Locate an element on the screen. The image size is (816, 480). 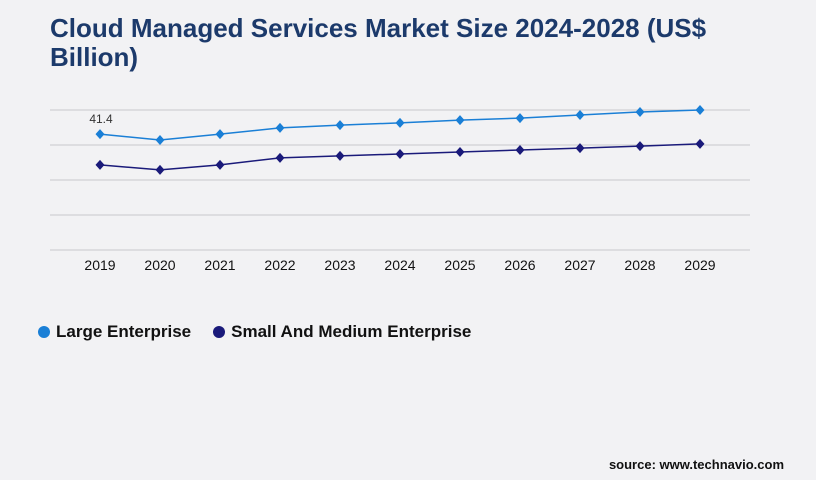
legend-label: Small And Medium Enterprise is located at coordinates (351, 331).